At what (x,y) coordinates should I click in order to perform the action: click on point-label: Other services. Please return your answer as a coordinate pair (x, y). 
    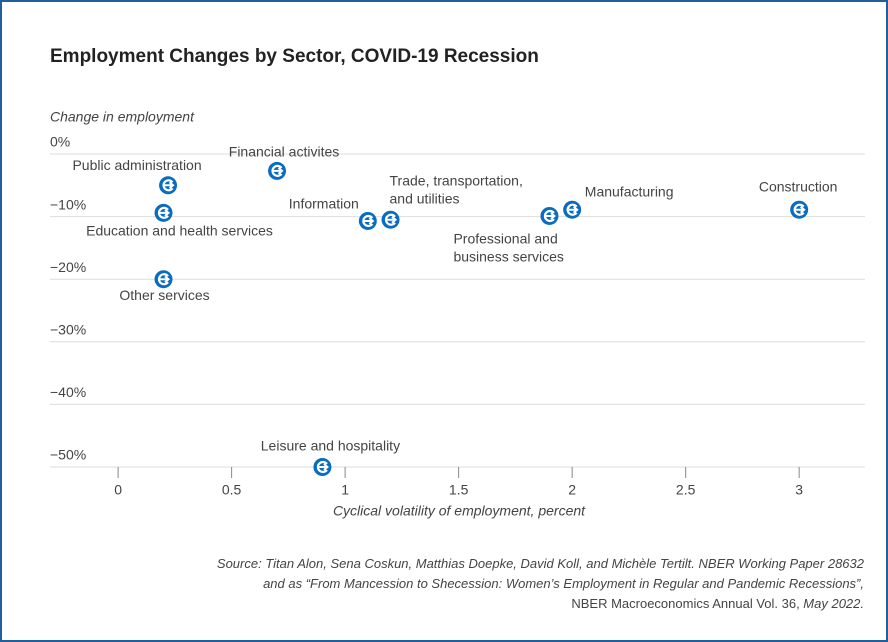
    Looking at the image, I should click on (164, 295).